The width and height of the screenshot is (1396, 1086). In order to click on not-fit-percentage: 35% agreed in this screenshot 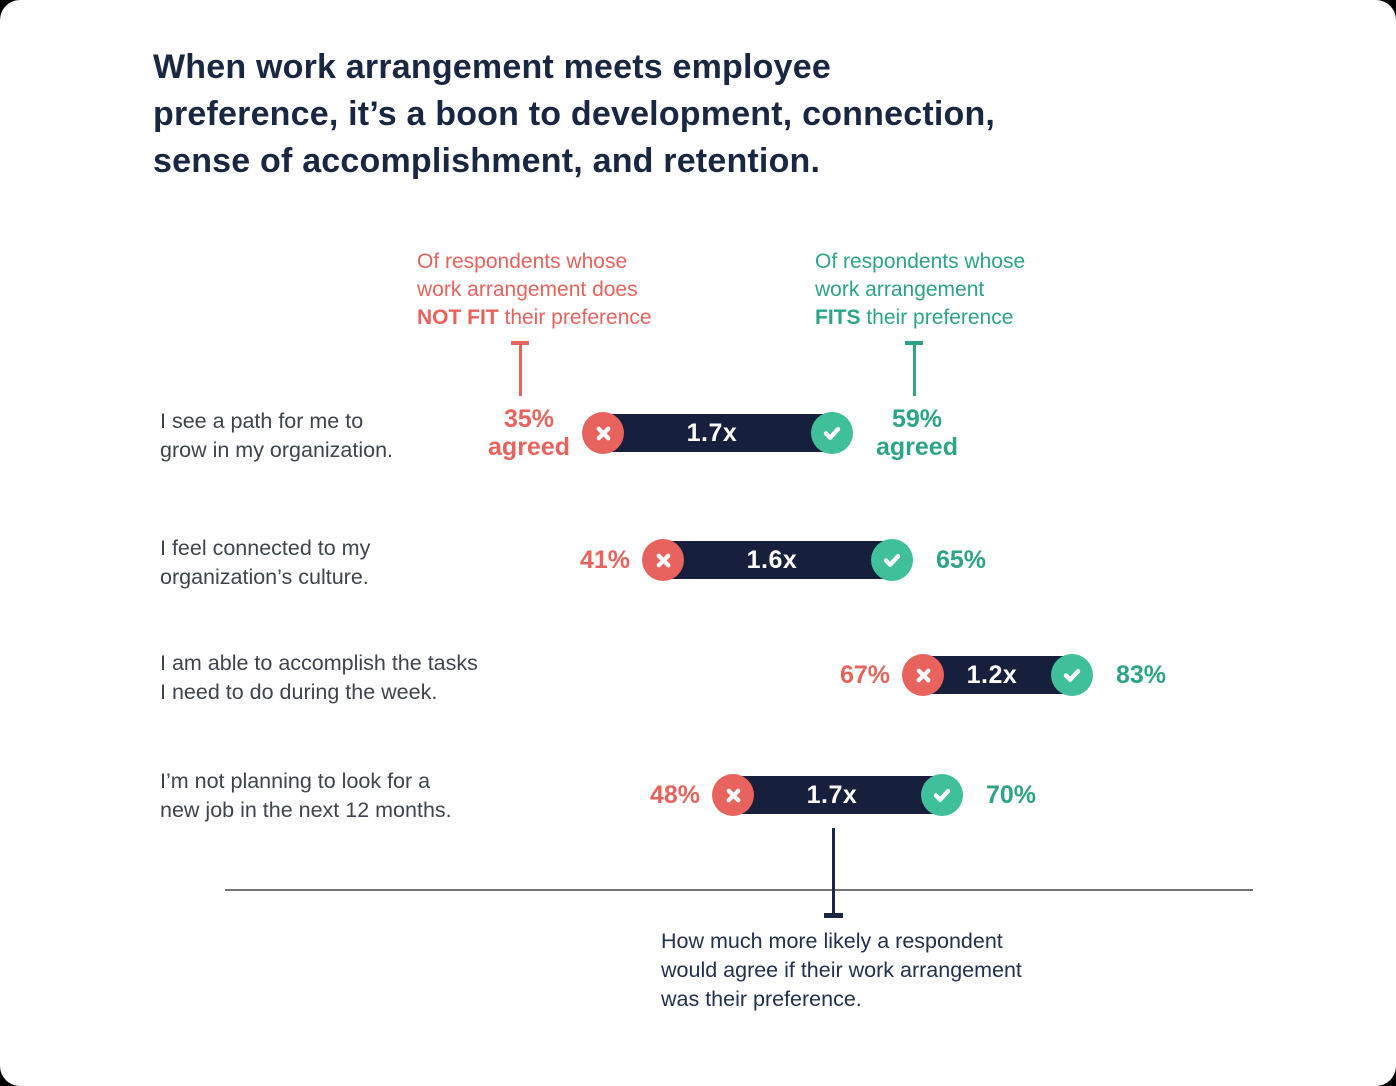, I will do `click(529, 433)`.